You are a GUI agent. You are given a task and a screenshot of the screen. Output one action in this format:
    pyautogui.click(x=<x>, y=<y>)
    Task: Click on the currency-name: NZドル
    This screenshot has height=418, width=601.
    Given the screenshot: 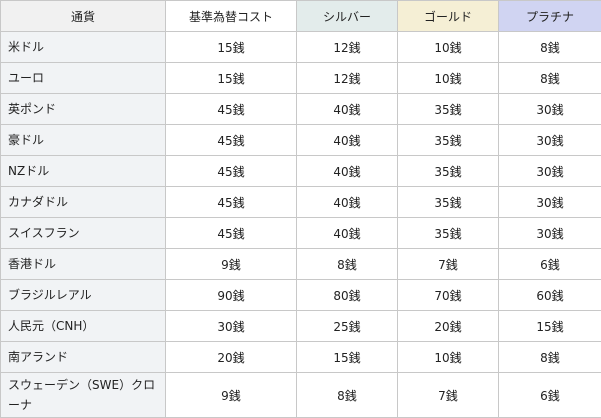 What is the action you would take?
    pyautogui.click(x=83, y=171)
    